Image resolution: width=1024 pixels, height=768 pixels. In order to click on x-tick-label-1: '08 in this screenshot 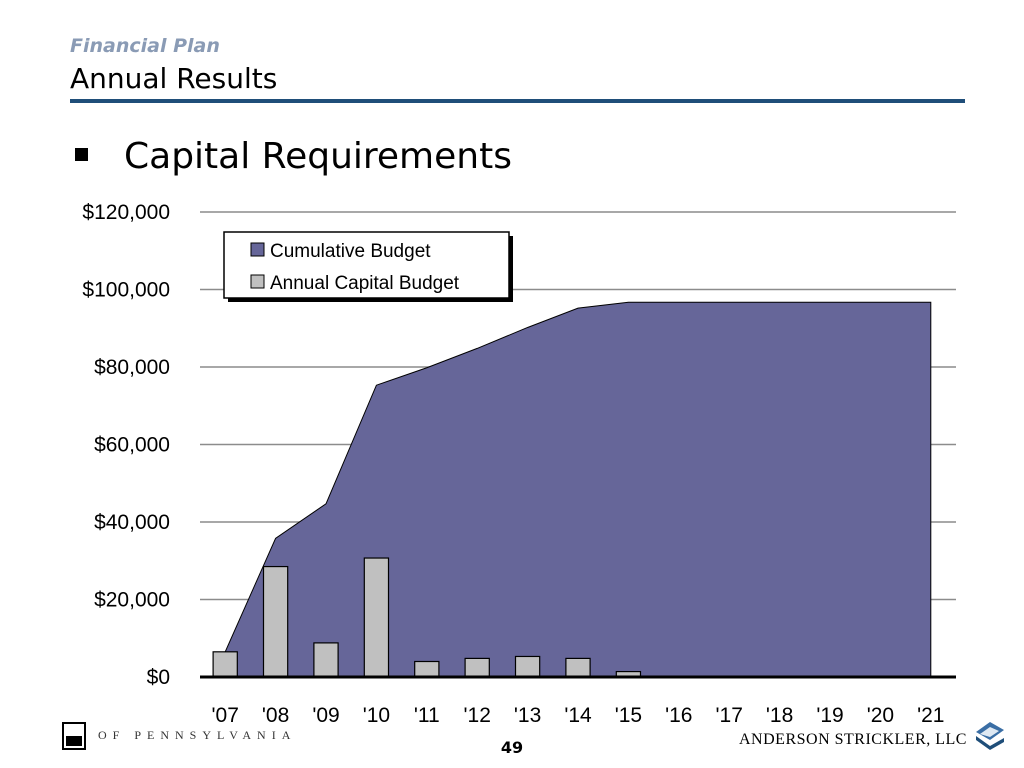, I will do `click(275, 715)`.